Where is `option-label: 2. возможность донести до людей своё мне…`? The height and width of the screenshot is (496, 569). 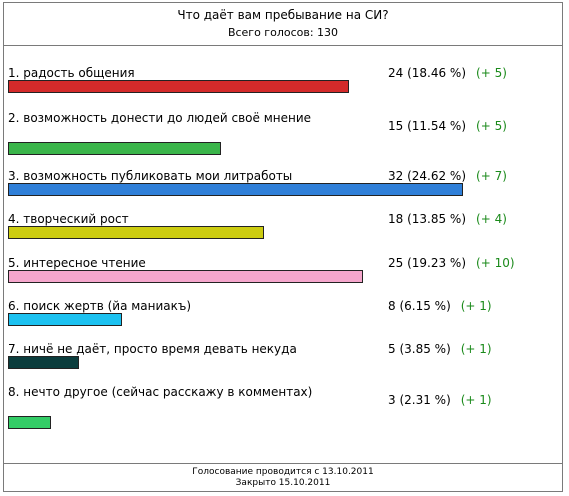 option-label: 2. возможность донести до людей своё мне… is located at coordinates (160, 118).